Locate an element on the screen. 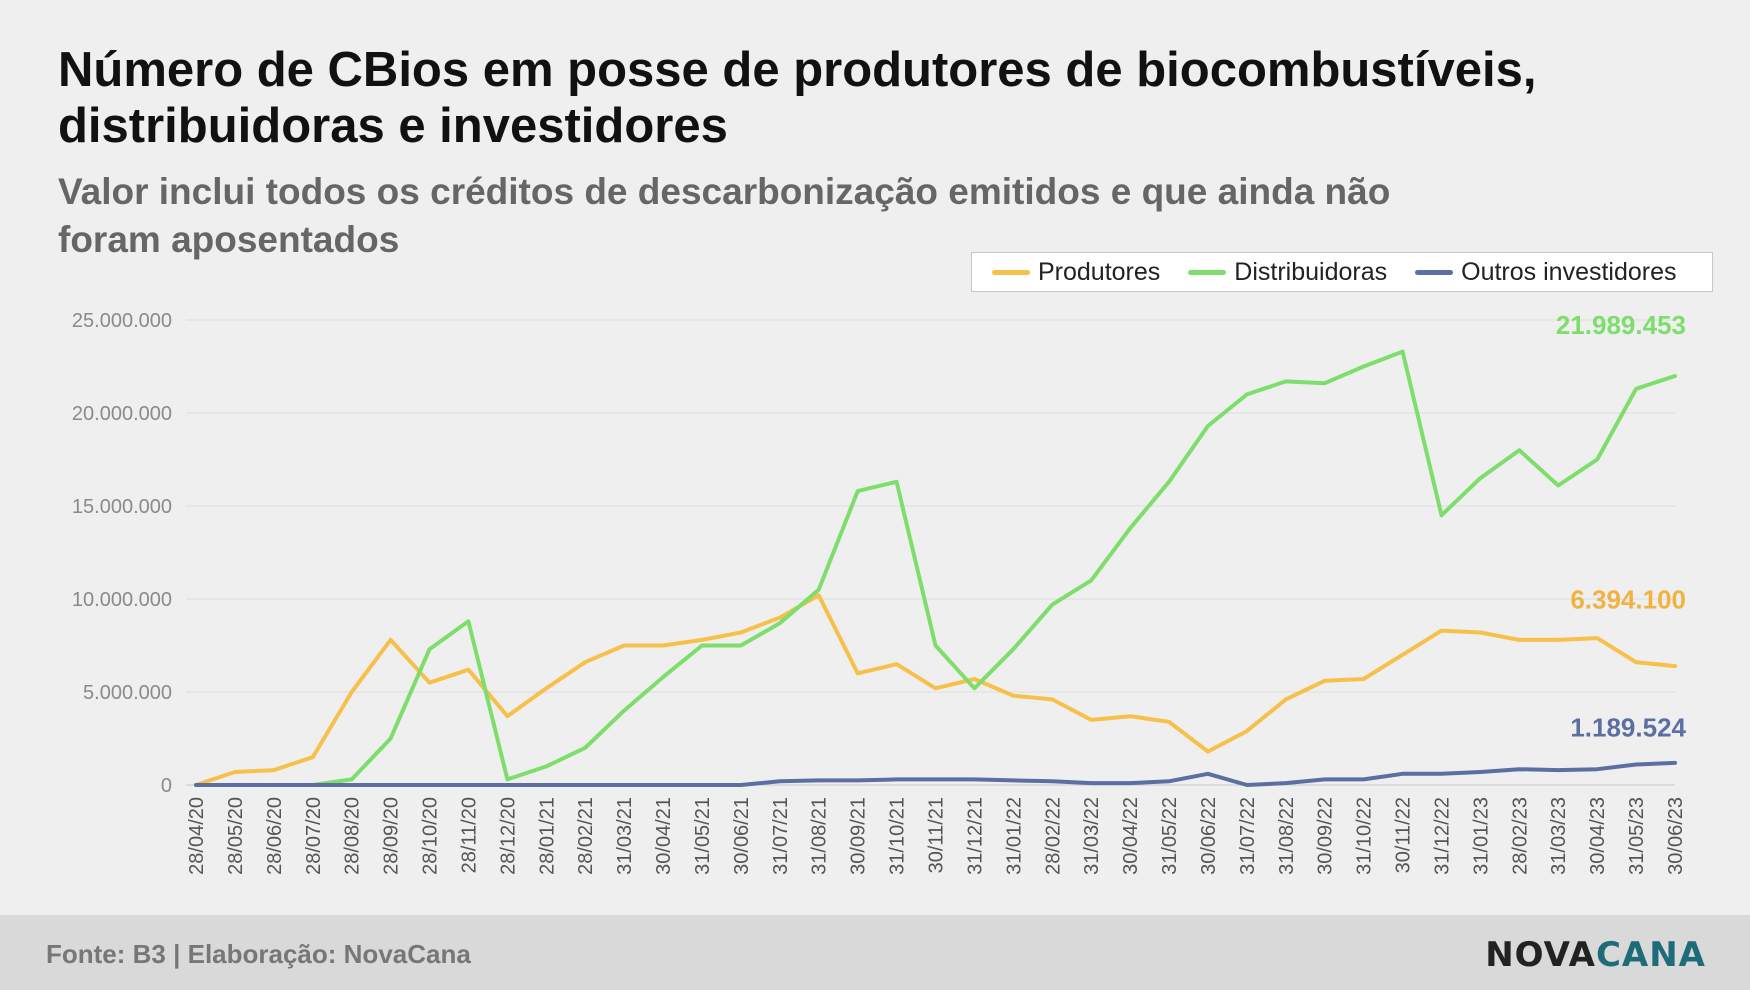 This screenshot has height=990, width=1750. legend-swatch-outros is located at coordinates (1434, 272).